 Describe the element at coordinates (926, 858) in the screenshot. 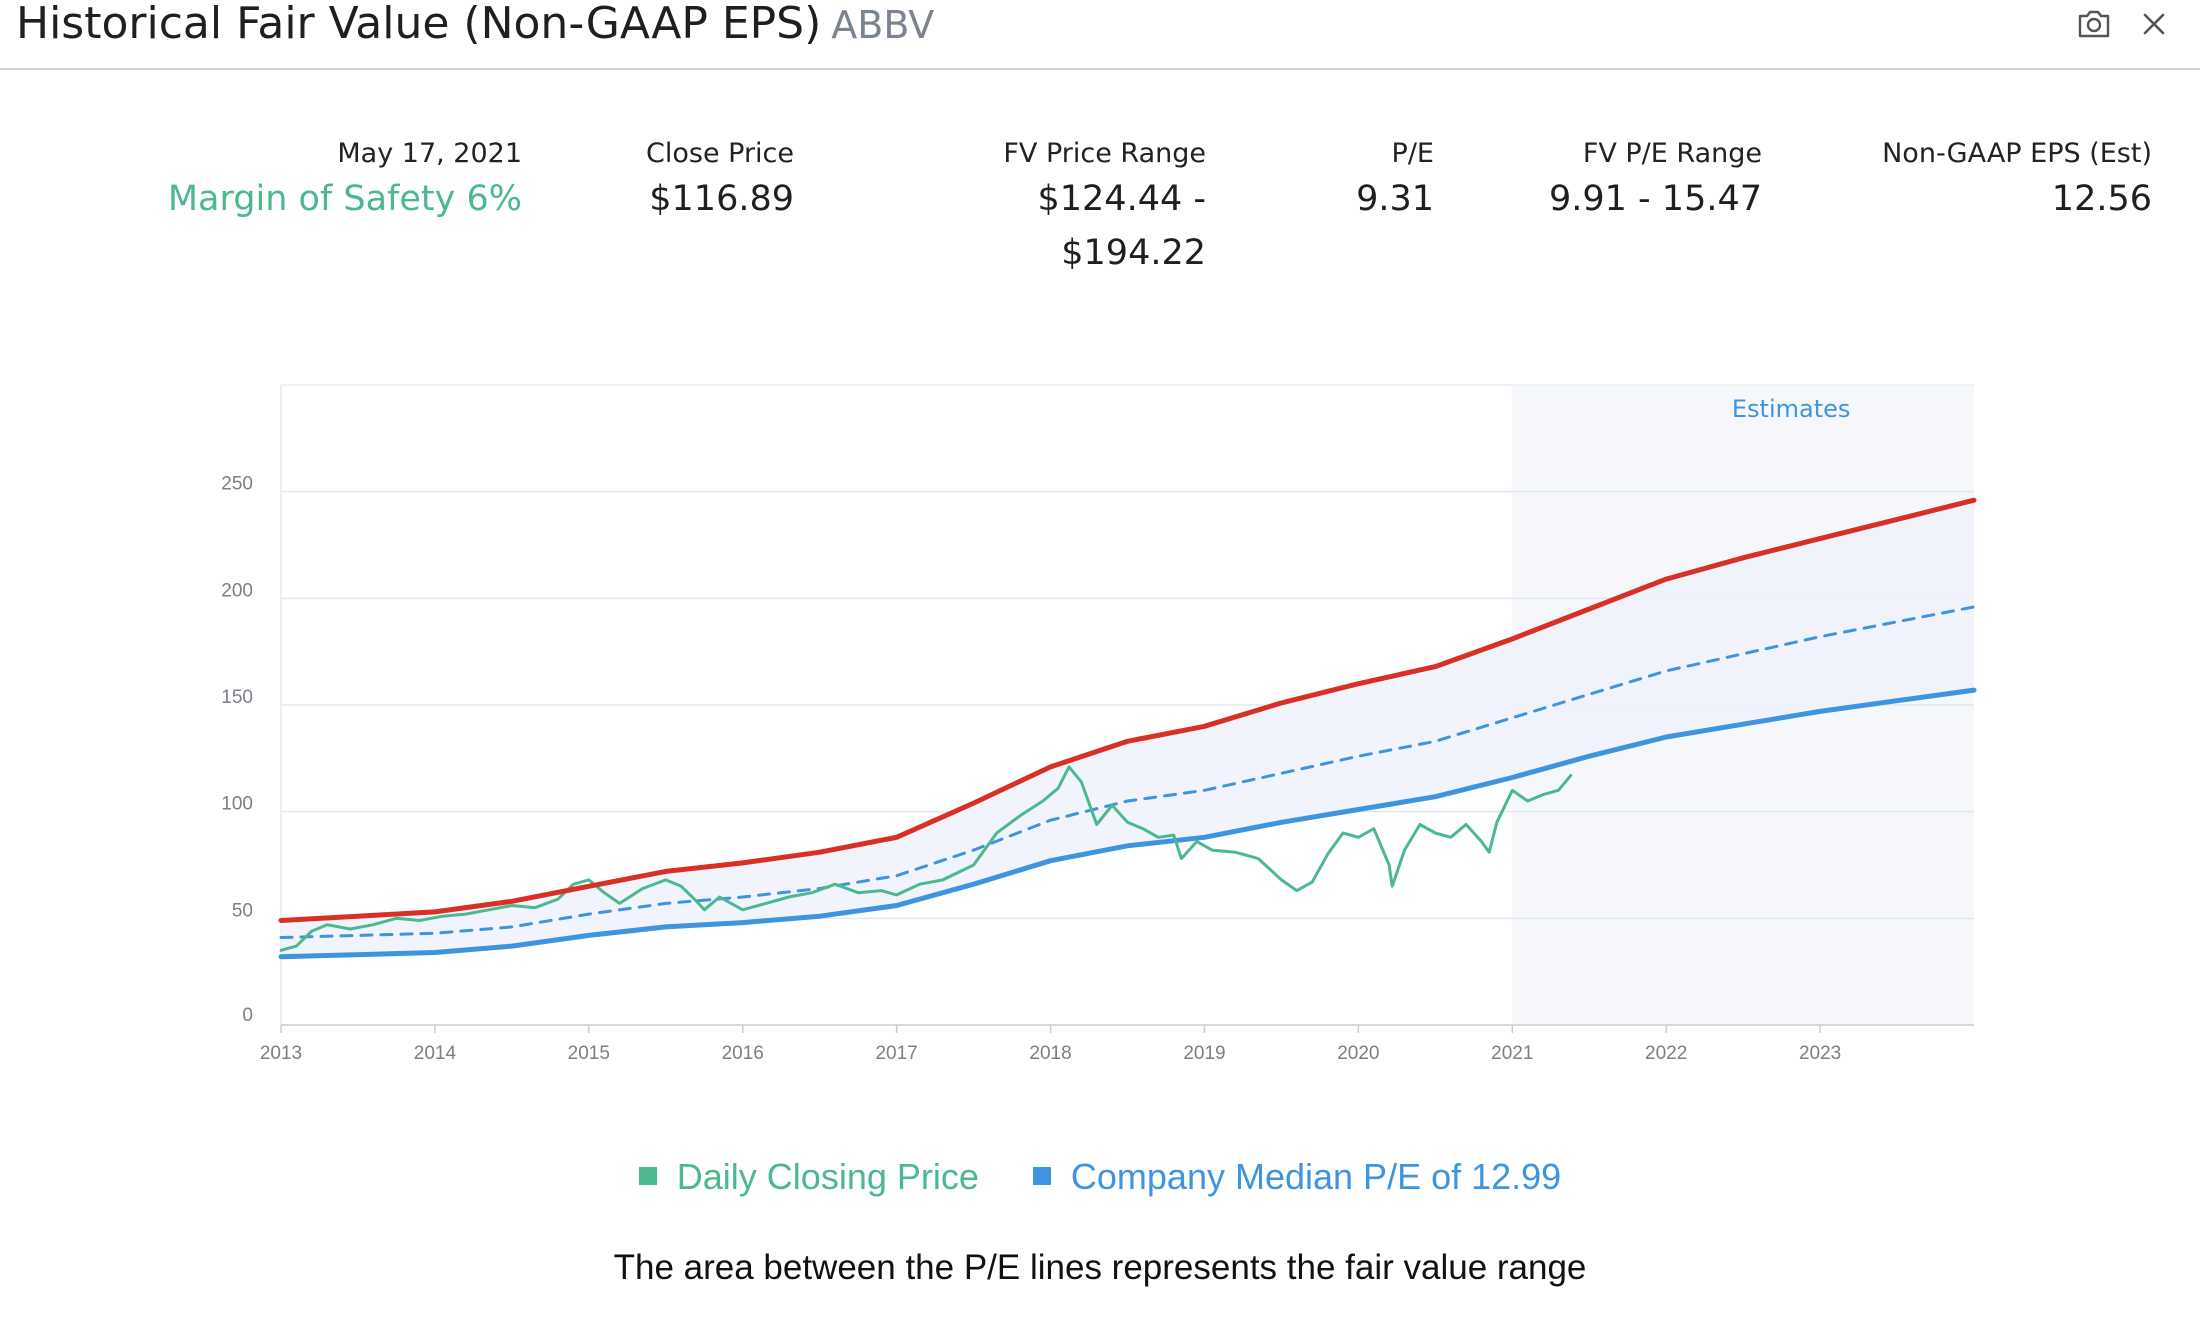

I see `daily-closing-price-line` at that location.